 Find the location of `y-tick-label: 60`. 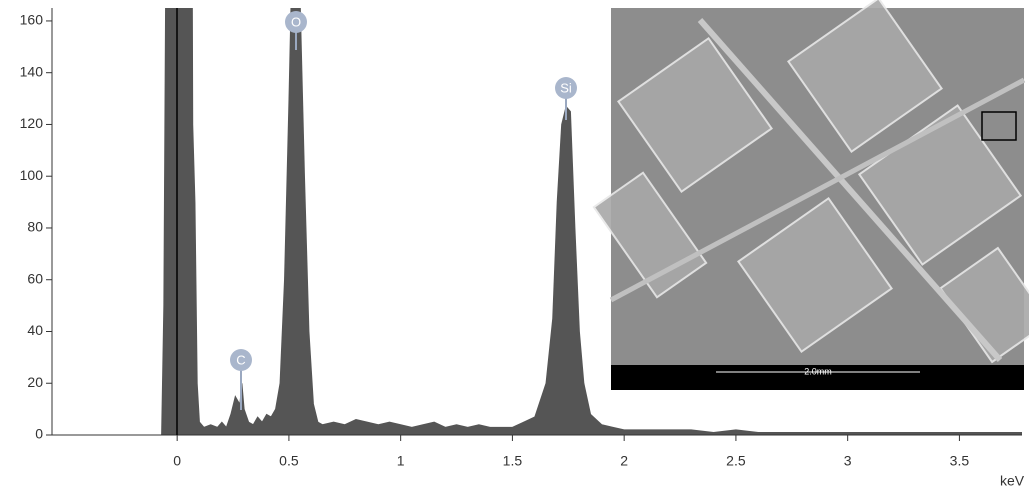

y-tick-label: 60 is located at coordinates (35, 278).